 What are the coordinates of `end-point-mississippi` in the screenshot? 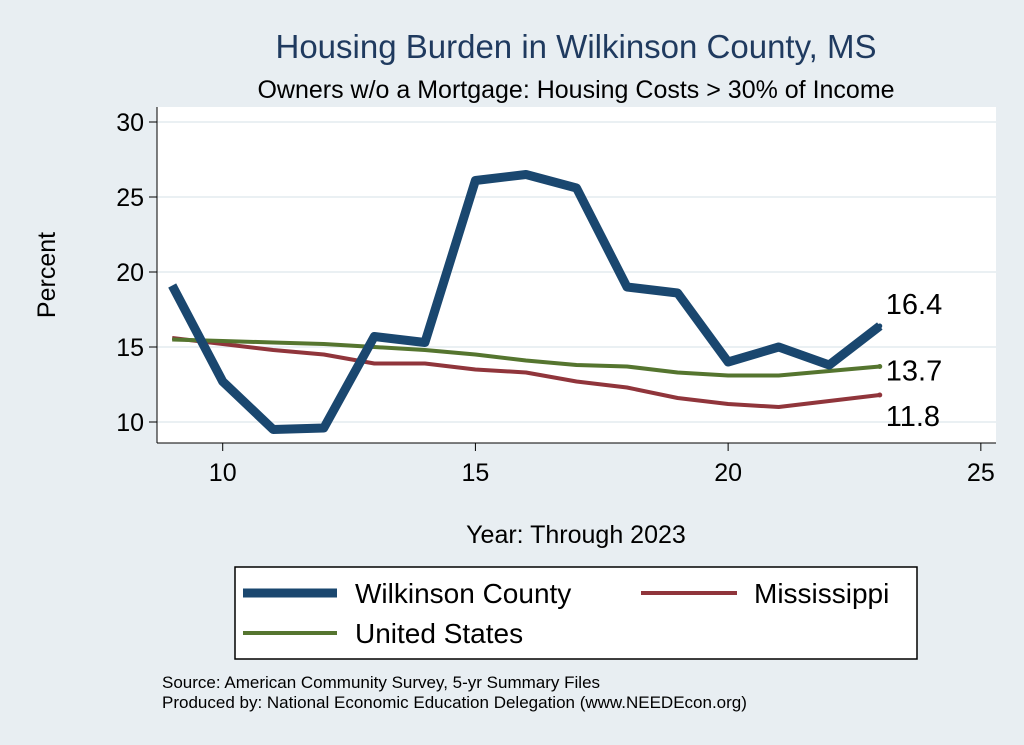 It's located at (880, 395).